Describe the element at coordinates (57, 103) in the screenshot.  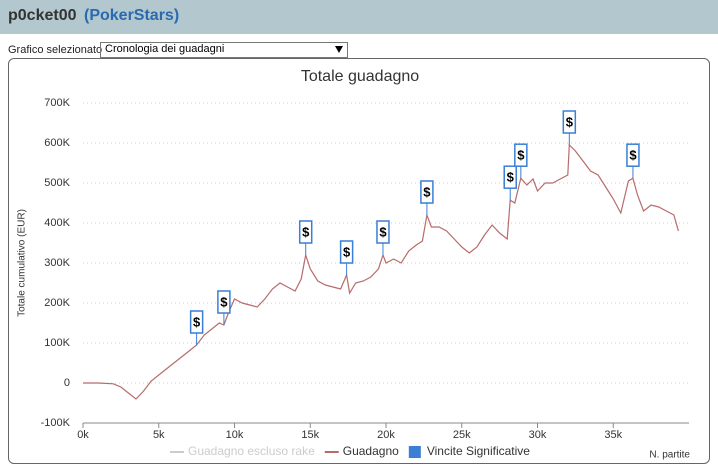
I see `y-tick-label: 700K` at that location.